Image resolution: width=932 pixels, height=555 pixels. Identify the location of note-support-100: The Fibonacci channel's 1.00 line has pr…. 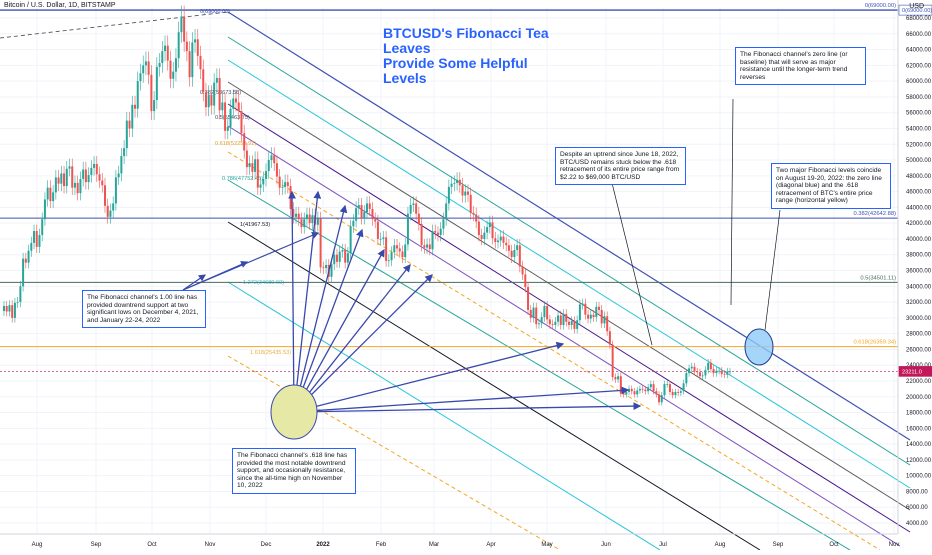
(144, 309).